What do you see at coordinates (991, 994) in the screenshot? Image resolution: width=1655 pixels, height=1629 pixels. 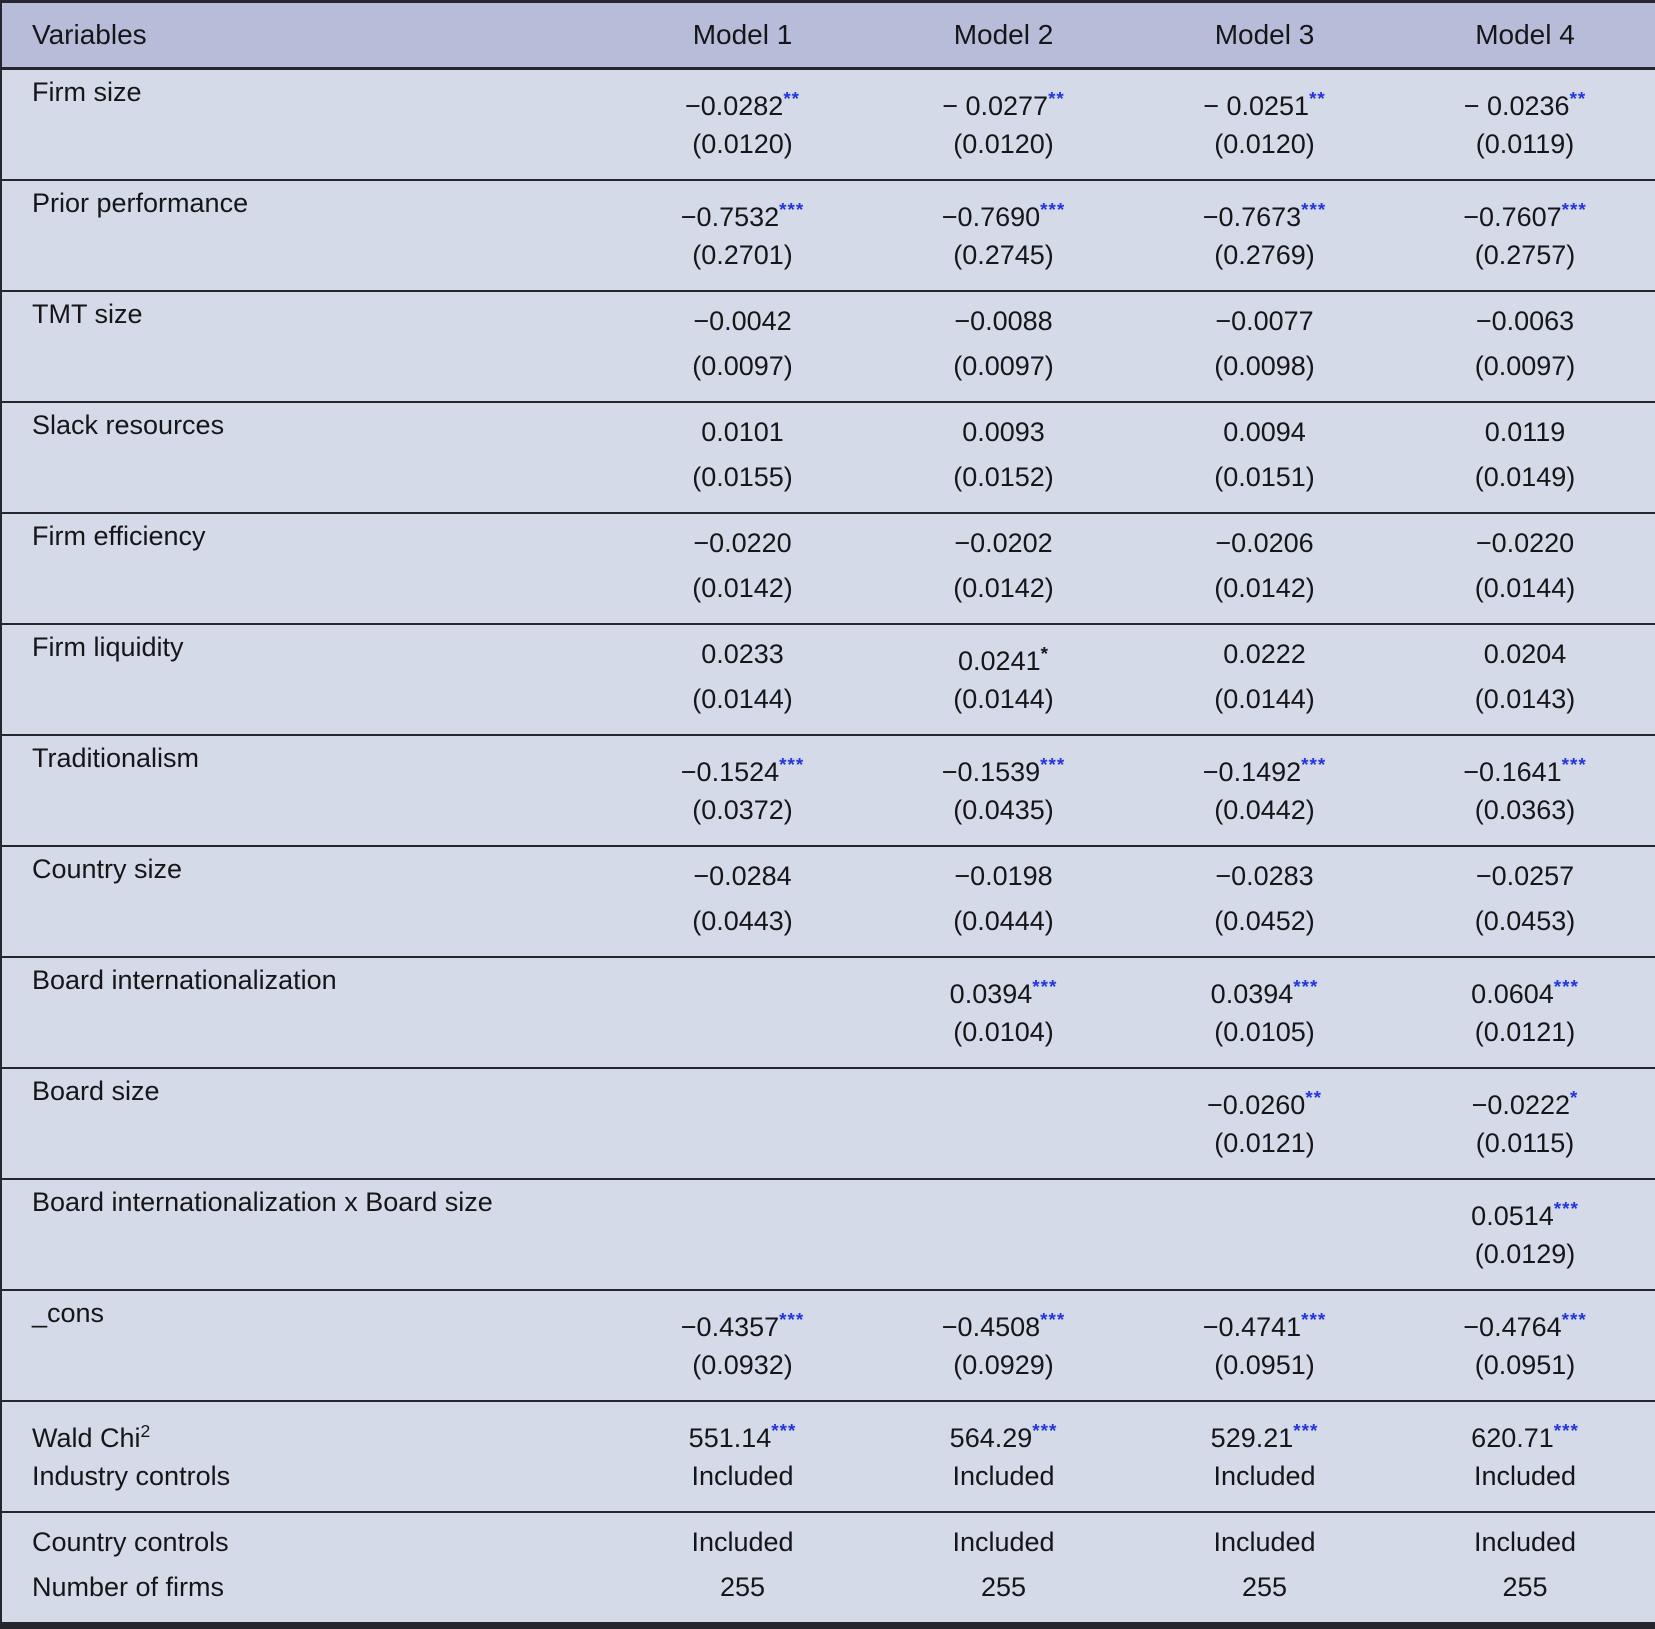 I see `coef-value: 0.0394` at bounding box center [991, 994].